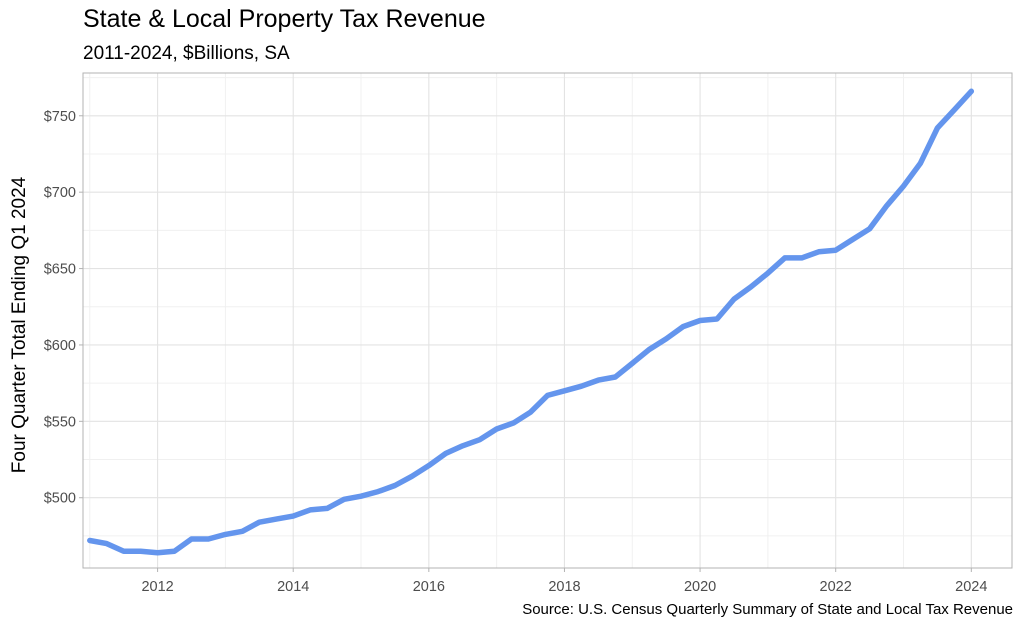 The width and height of the screenshot is (1024, 632). What do you see at coordinates (429, 587) in the screenshot?
I see `x-tick-label: 2016` at bounding box center [429, 587].